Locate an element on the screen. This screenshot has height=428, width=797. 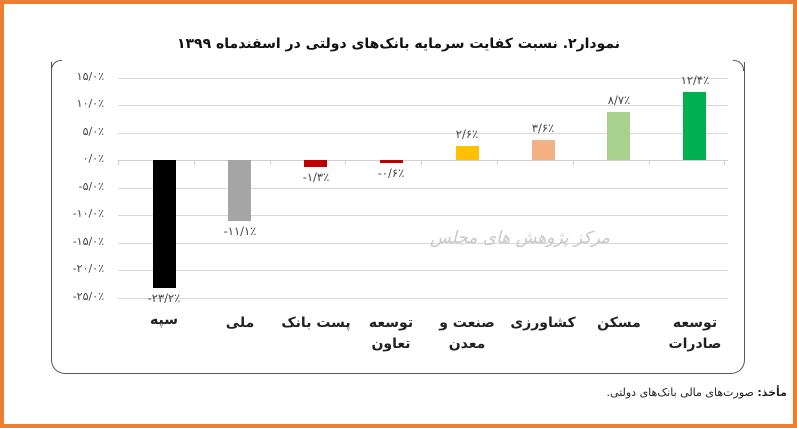
source-note: مأخذ: صورت‌های مالی بانک‌های دولتی. is located at coordinates (697, 392).